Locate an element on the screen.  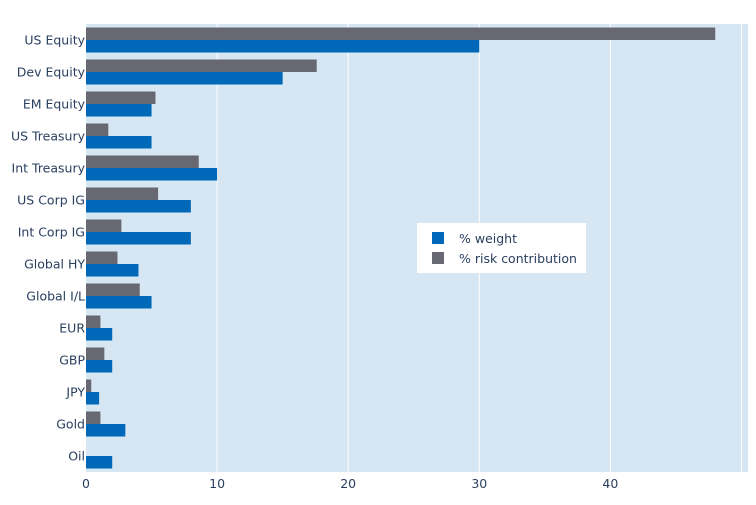
category-label: EUR is located at coordinates (72, 328).